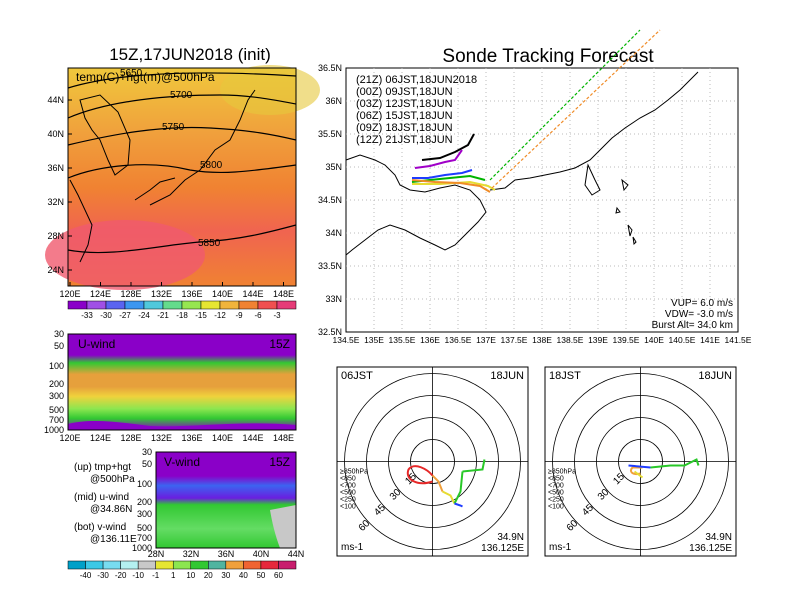  What do you see at coordinates (346, 340) in the screenshot?
I see `lon-tick-label: 134.5E` at bounding box center [346, 340].